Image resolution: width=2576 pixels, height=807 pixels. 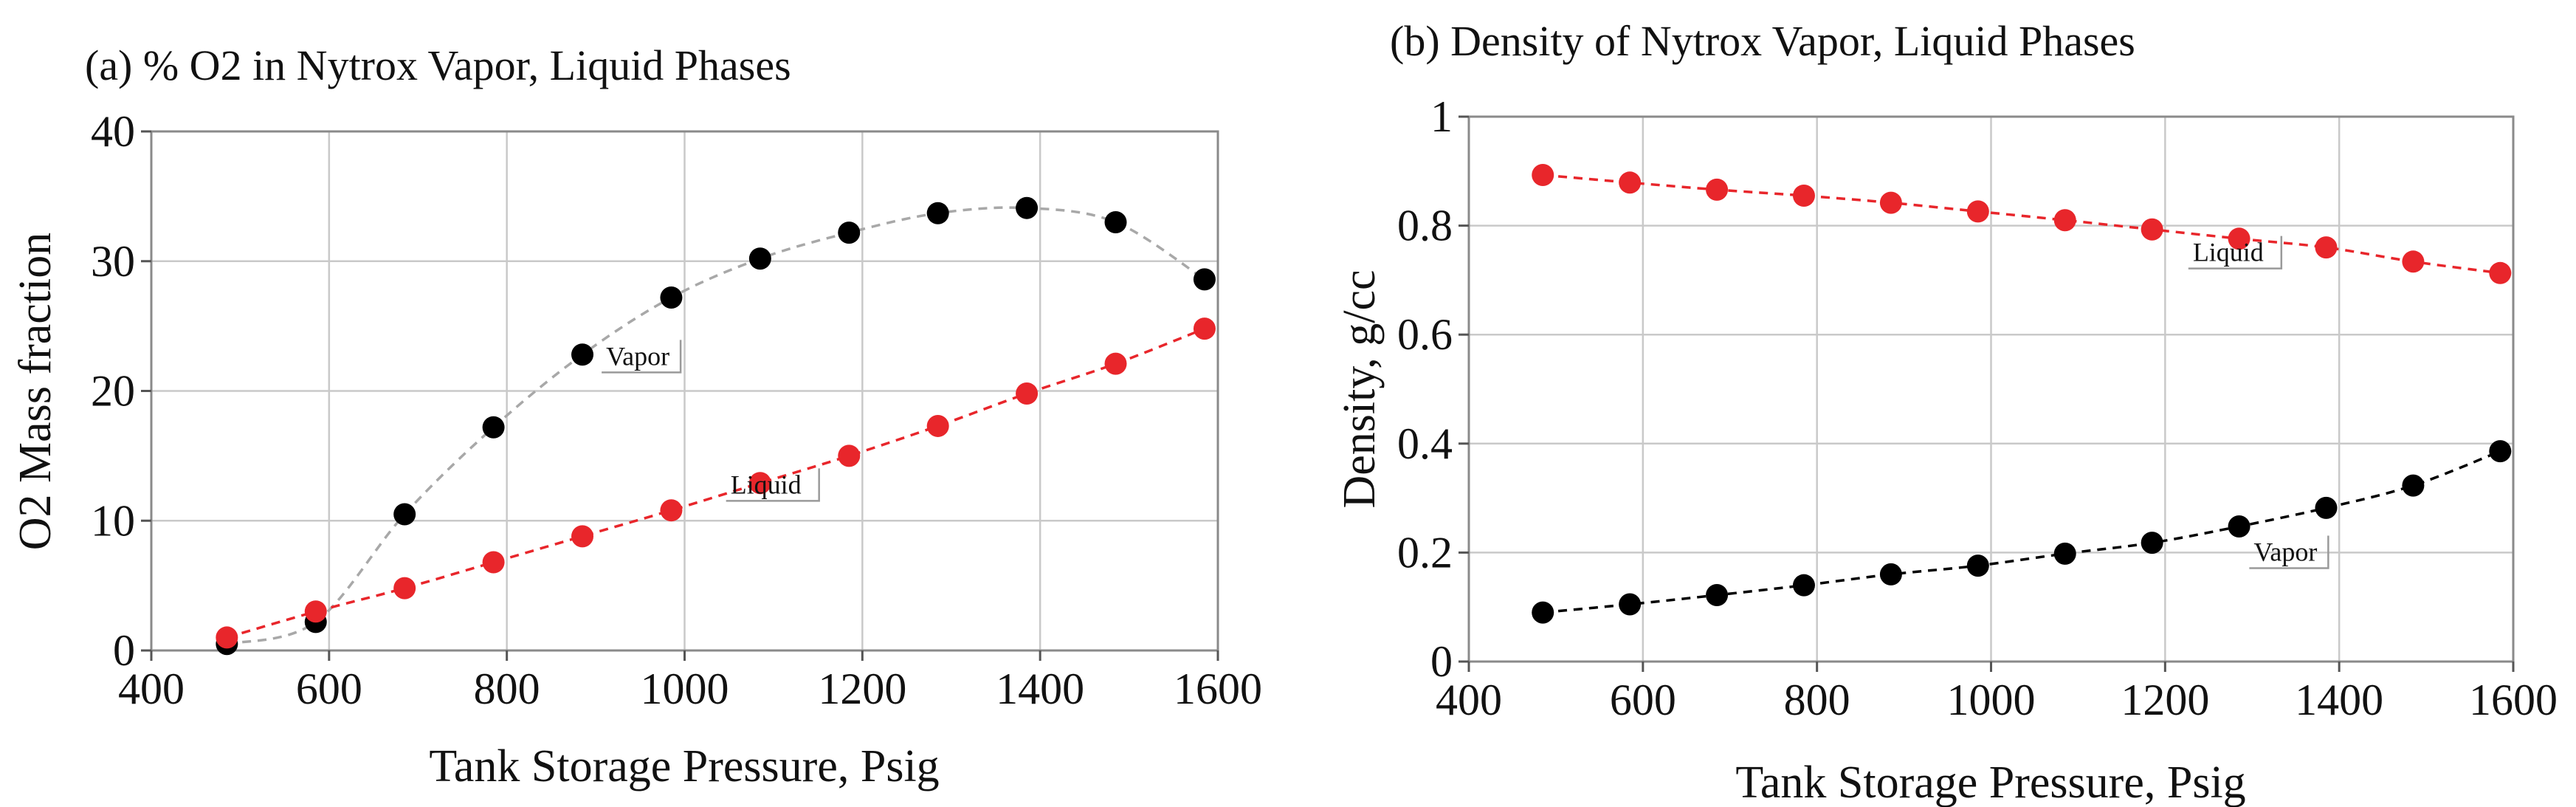 What do you see at coordinates (1992, 700) in the screenshot?
I see `panel-b-x-tick-label: 1000` at bounding box center [1992, 700].